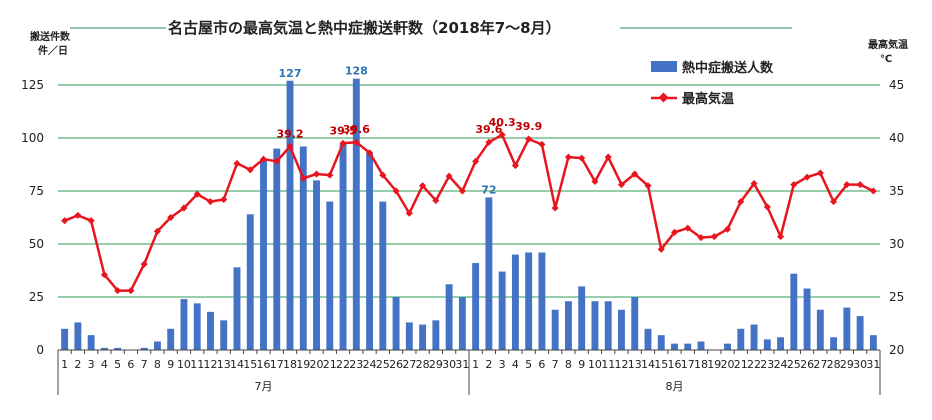 The image size is (932, 420). I want to click on x-tick-label: 29, so click(847, 364).